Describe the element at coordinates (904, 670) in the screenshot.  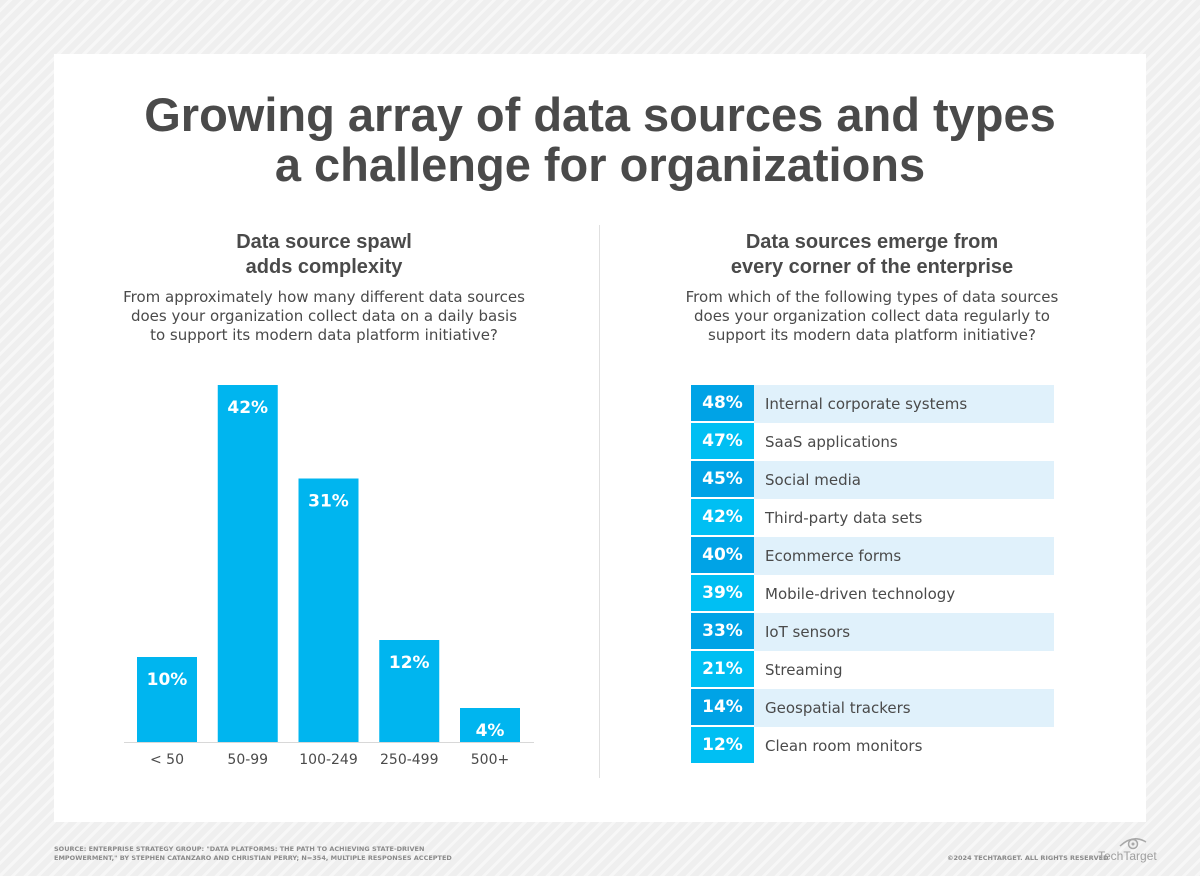
I see `source-label: Streaming` at that location.